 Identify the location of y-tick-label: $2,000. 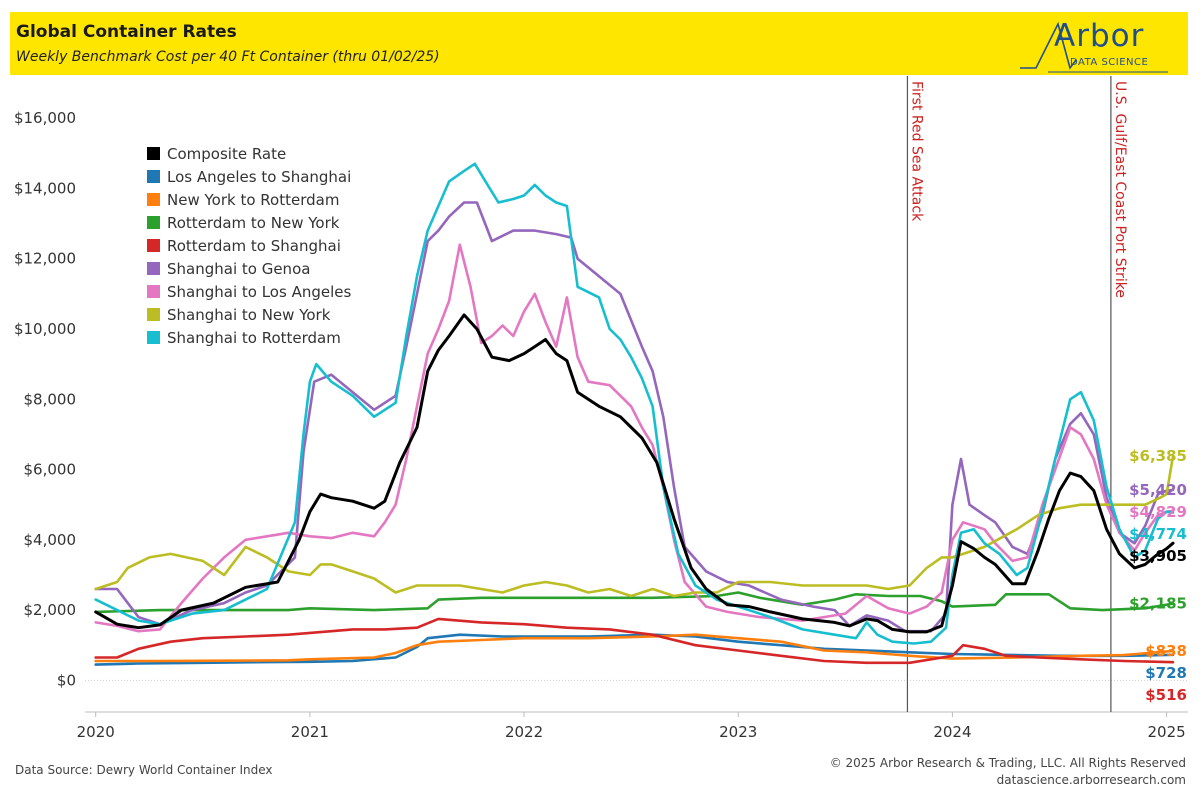
(50, 610).